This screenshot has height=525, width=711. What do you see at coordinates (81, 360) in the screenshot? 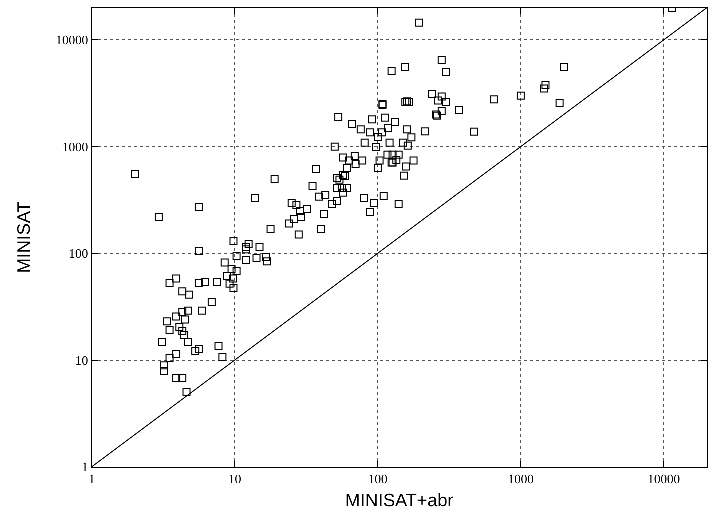
I see `y-tick-label: 10` at bounding box center [81, 360].